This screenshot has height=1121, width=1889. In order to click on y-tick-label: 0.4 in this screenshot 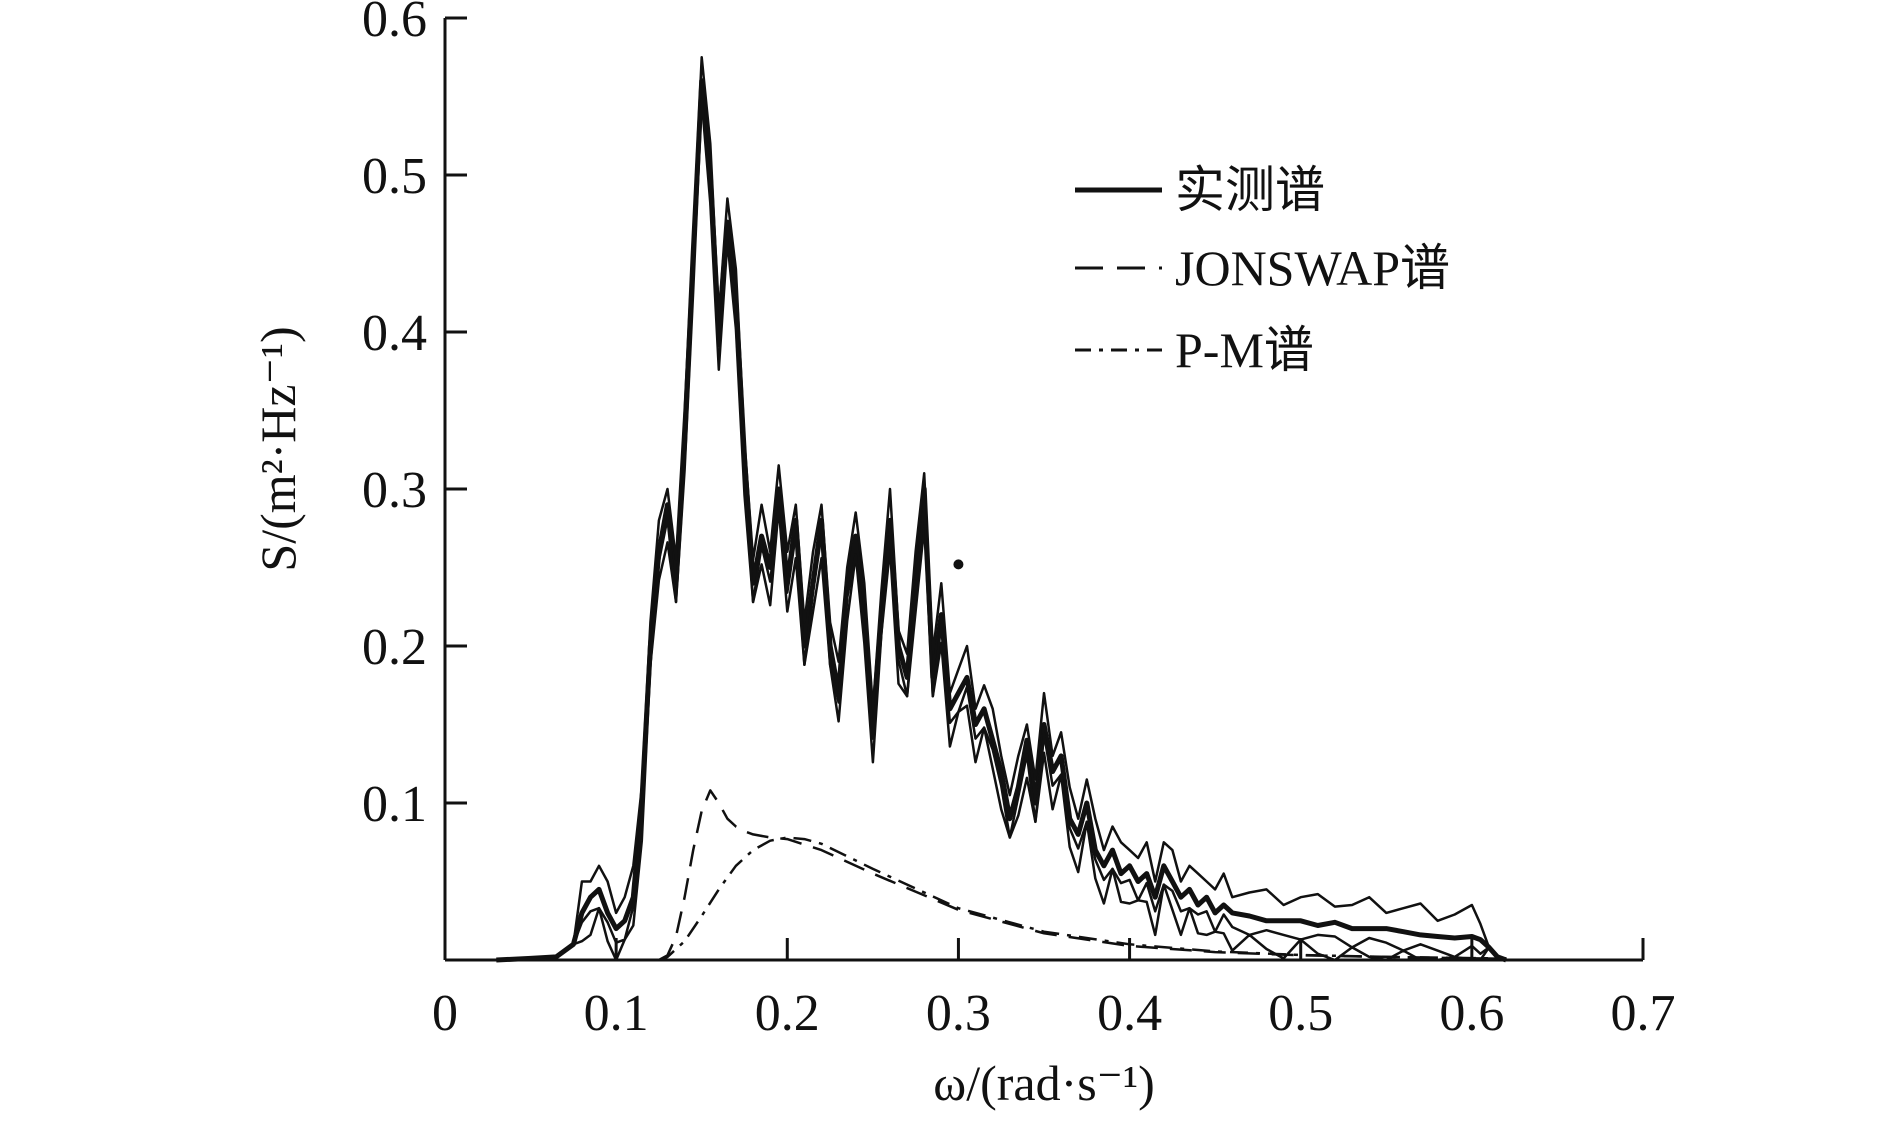, I will do `click(394, 333)`.